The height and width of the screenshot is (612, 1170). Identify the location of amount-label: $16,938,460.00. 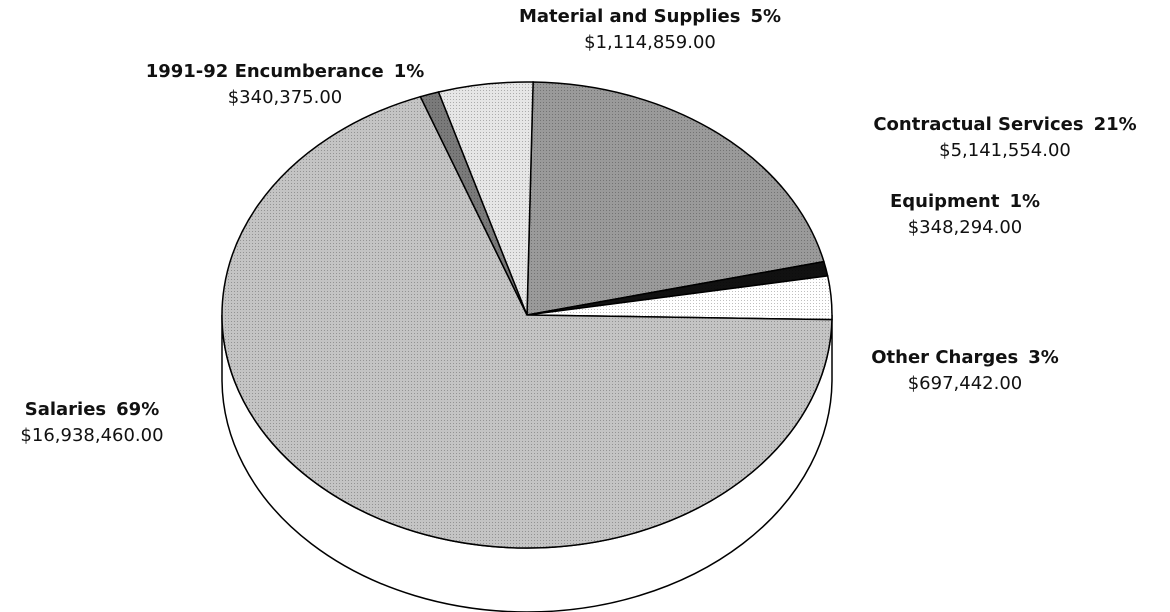
(91, 435).